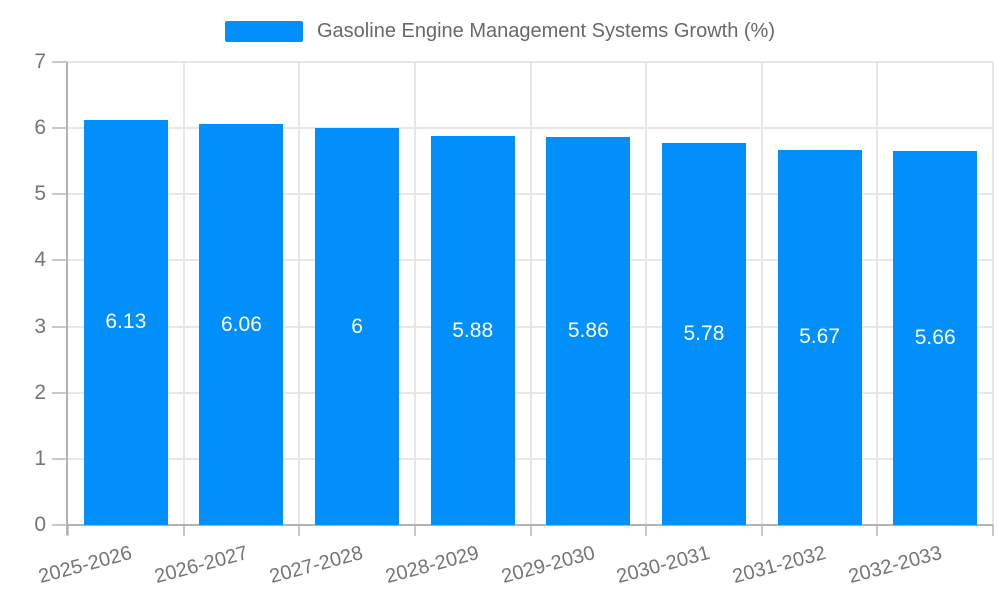 The height and width of the screenshot is (600, 1000). I want to click on x-axis-label: 2030-2031, so click(663, 565).